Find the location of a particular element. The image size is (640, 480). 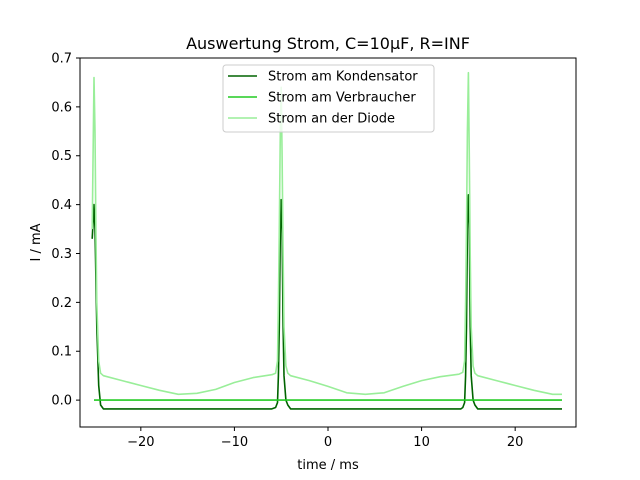

x-axis-ticks: −20 −10 0 10 20 is located at coordinates (325, 438).